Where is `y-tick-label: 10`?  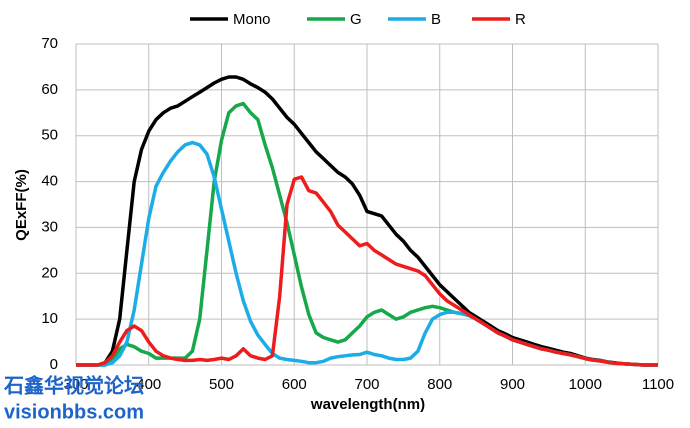 y-tick-label: 10 is located at coordinates (49, 318).